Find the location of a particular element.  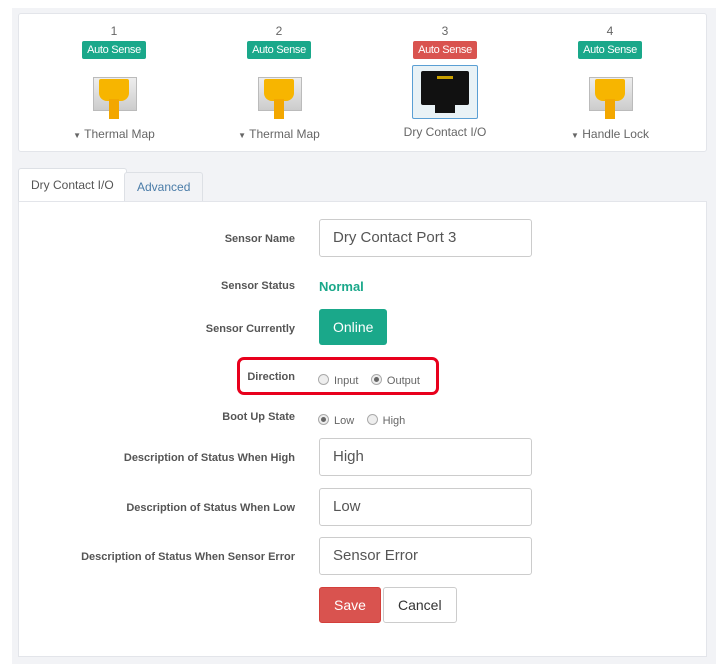

port-3: 3 Auto Sense Dry Contact I/O is located at coordinates (445, 76).